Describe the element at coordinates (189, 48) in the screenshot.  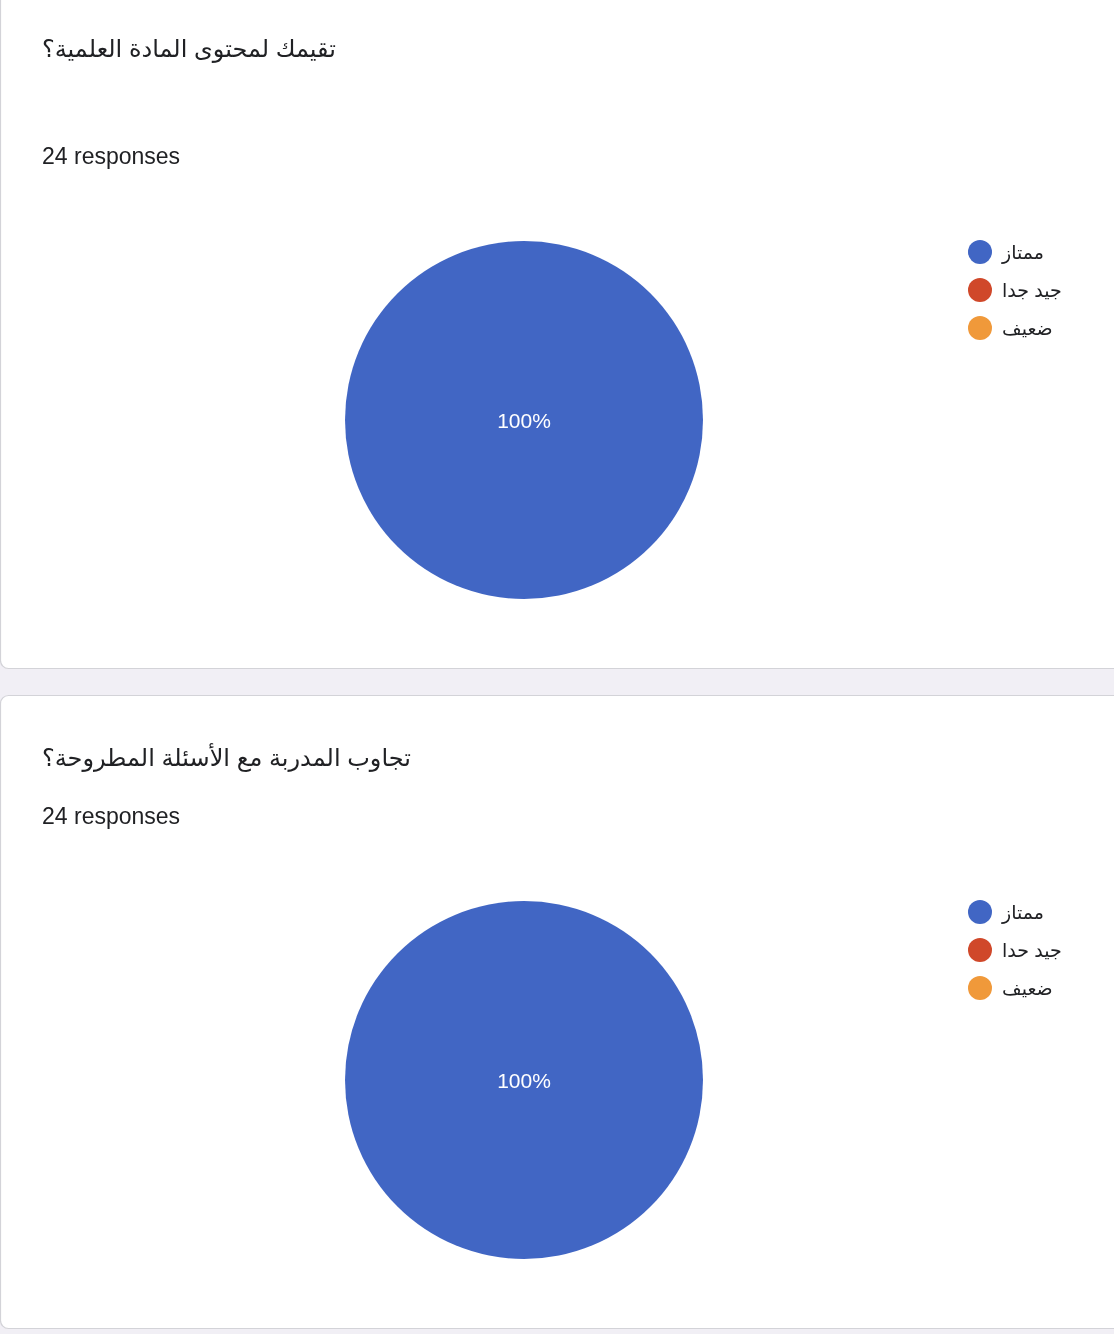
I see `chart-title: تقيمك لمحتوى المادة العلمية؟` at that location.